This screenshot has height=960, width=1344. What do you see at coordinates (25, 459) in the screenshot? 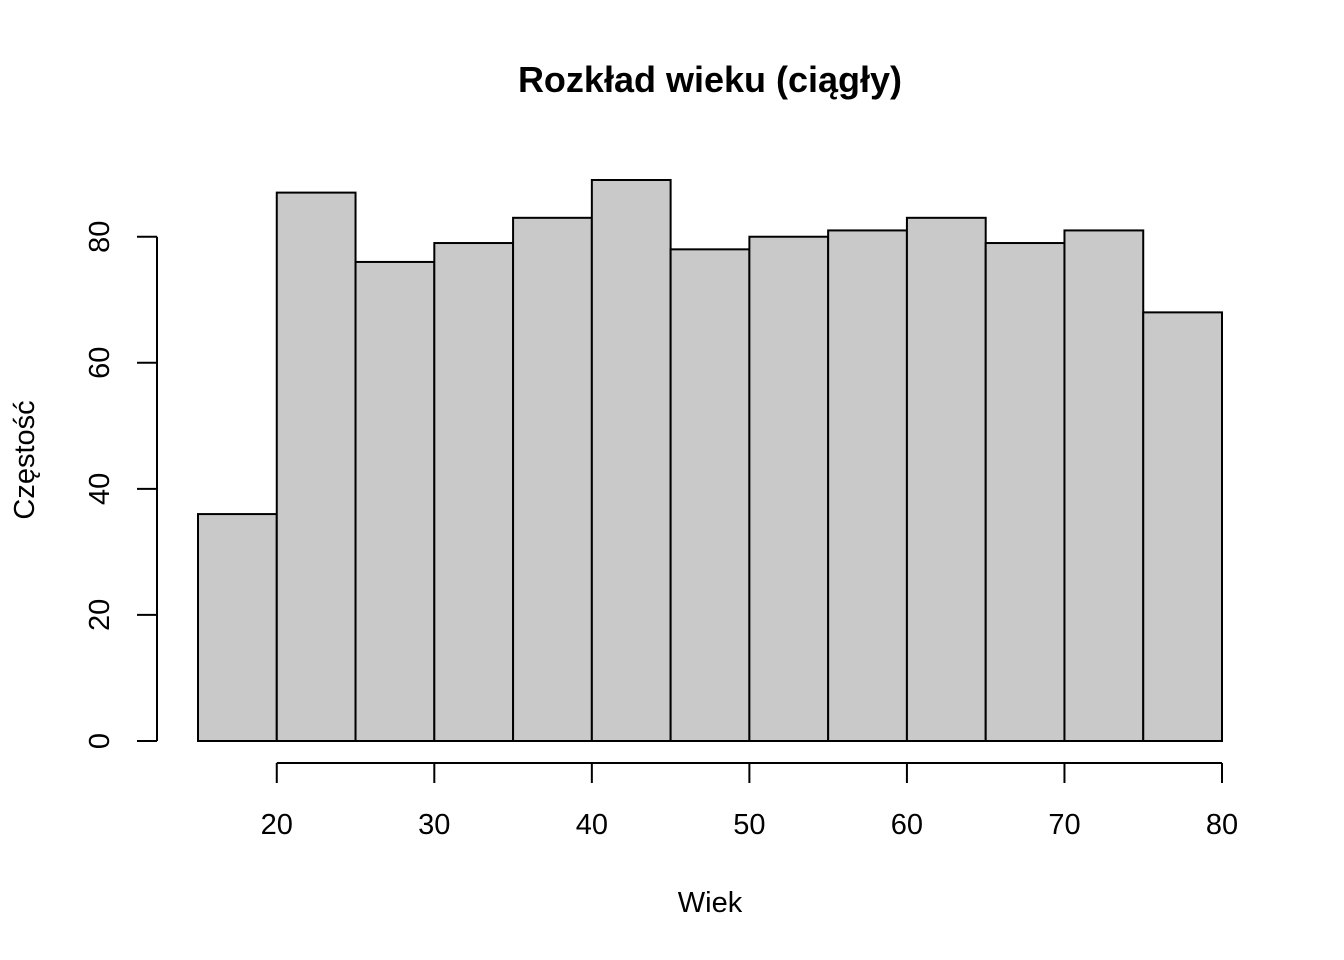
I see `y-axis-label: Częstość` at bounding box center [25, 459].